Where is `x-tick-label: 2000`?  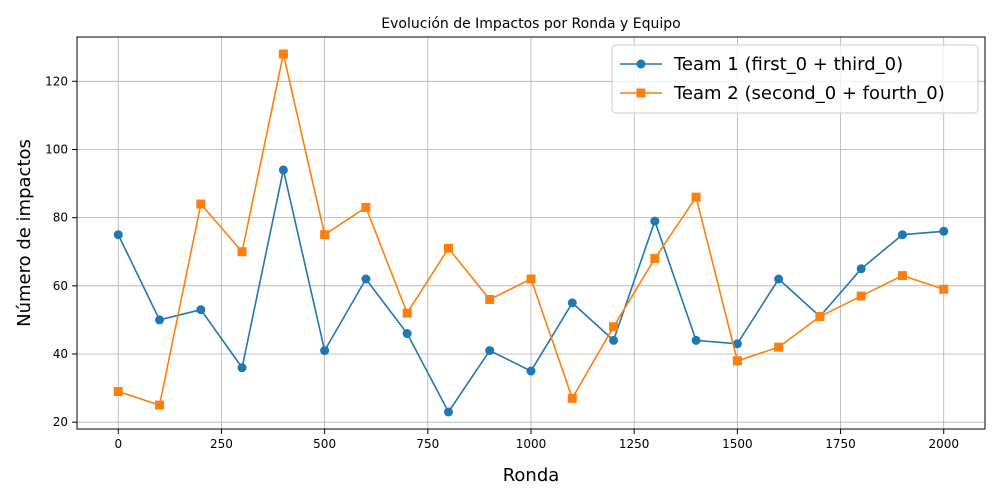
x-tick-label: 2000 is located at coordinates (943, 444).